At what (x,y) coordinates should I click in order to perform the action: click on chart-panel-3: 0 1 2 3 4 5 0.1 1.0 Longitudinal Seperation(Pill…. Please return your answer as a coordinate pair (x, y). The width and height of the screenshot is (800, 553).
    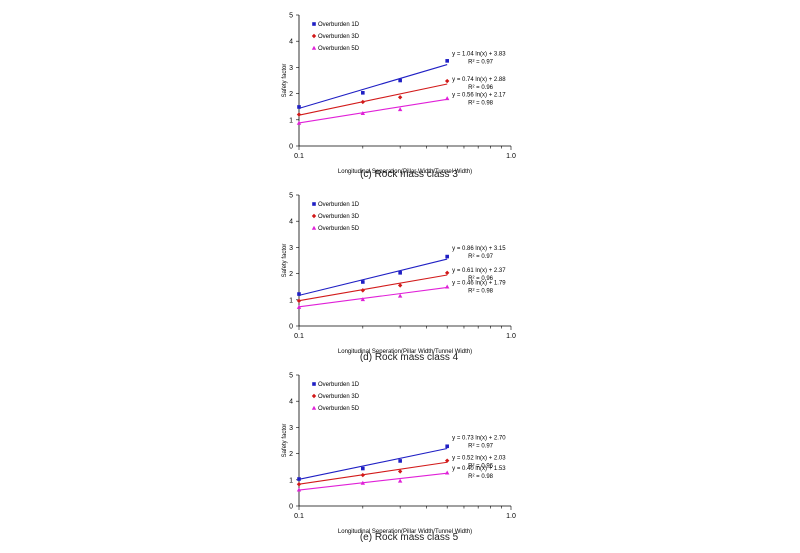
    Looking at the image, I should click on (399, 458).